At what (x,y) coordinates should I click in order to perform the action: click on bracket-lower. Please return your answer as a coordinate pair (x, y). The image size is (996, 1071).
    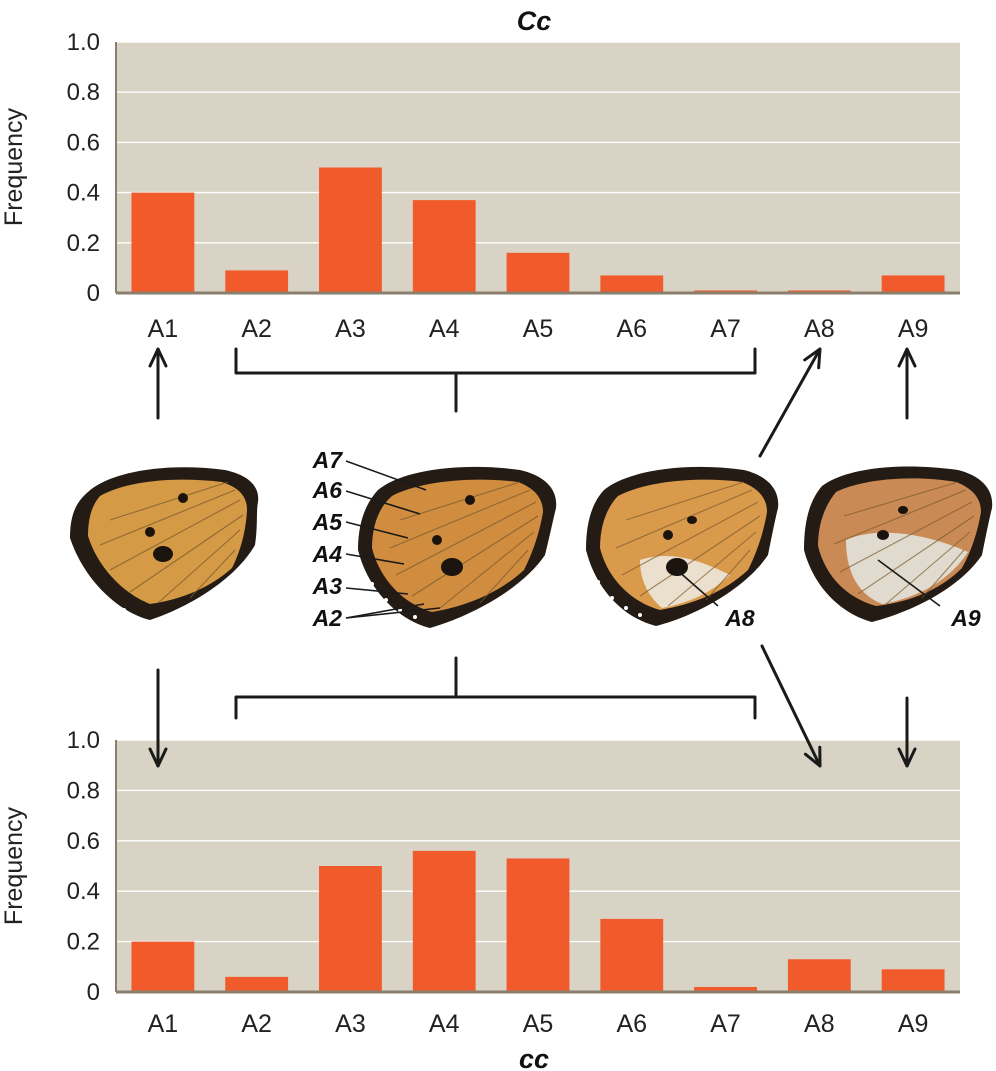
    Looking at the image, I should click on (495, 688).